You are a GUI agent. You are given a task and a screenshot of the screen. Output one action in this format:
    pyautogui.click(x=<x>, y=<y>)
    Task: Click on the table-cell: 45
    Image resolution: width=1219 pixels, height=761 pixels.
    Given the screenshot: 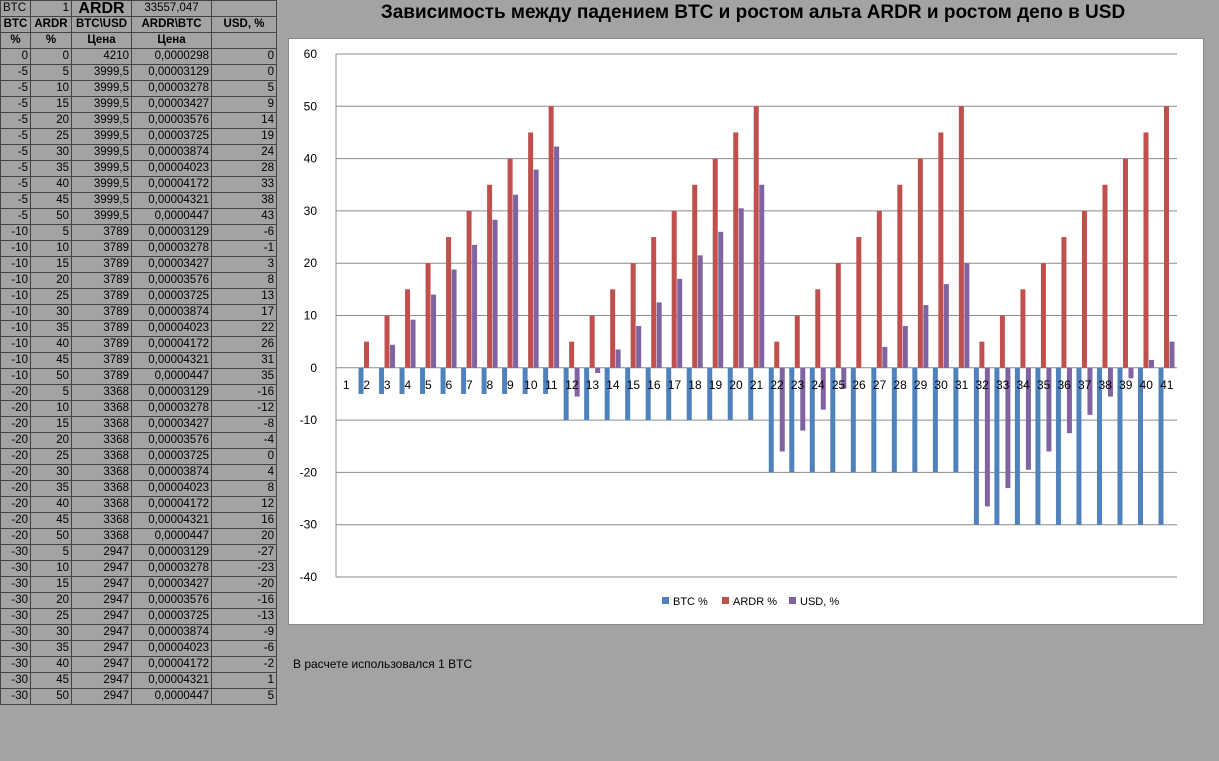 What is the action you would take?
    pyautogui.click(x=51, y=520)
    